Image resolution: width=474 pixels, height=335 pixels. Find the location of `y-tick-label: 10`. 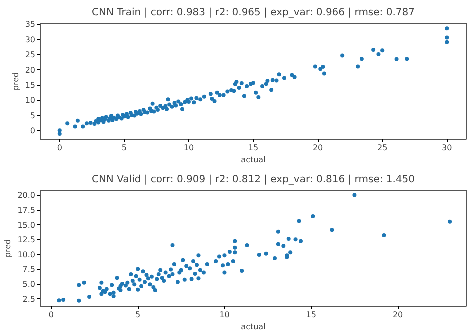

y-tick-label: 10 is located at coordinates (30, 101).